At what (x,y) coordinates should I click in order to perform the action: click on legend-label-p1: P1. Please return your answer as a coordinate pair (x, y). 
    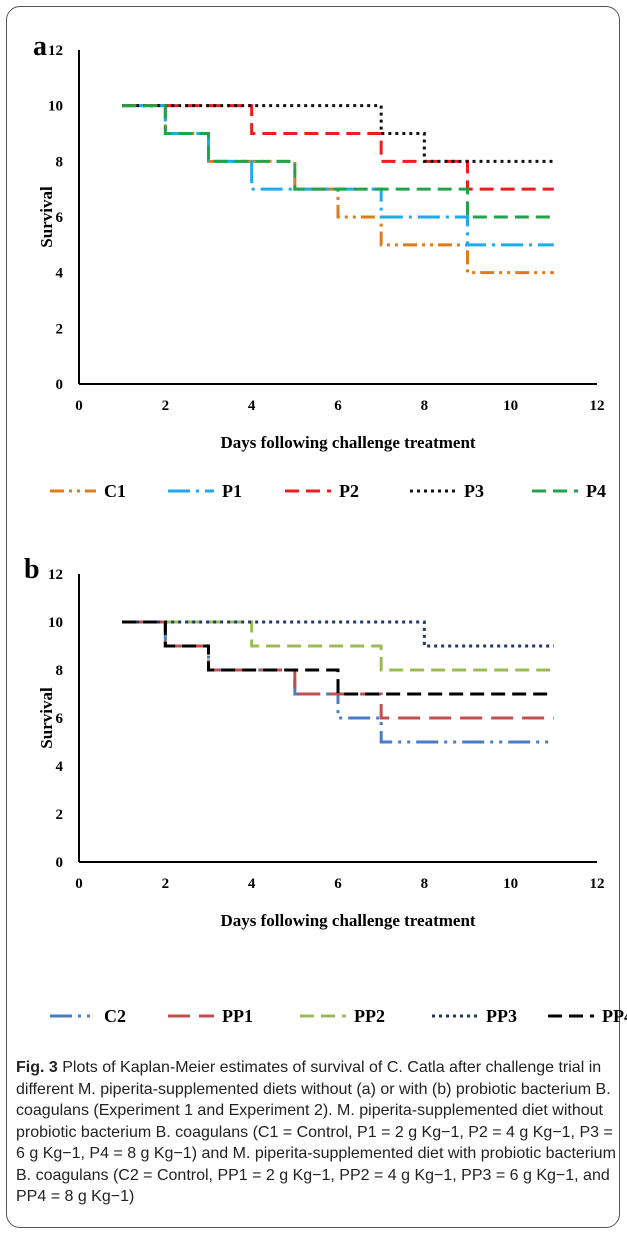
    Looking at the image, I should click on (232, 491).